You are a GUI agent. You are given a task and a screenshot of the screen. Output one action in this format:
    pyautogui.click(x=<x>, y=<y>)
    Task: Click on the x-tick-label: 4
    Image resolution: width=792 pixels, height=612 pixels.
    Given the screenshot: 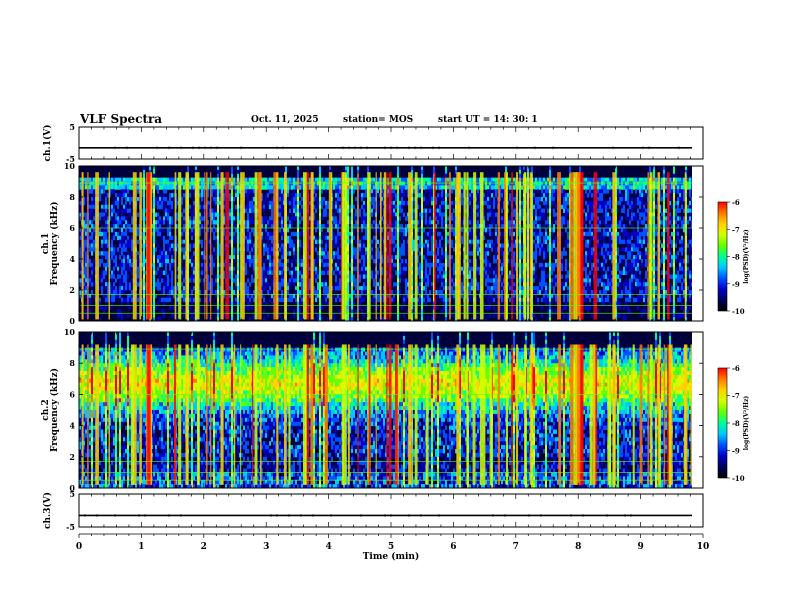 What is the action you would take?
    pyautogui.click(x=328, y=547)
    